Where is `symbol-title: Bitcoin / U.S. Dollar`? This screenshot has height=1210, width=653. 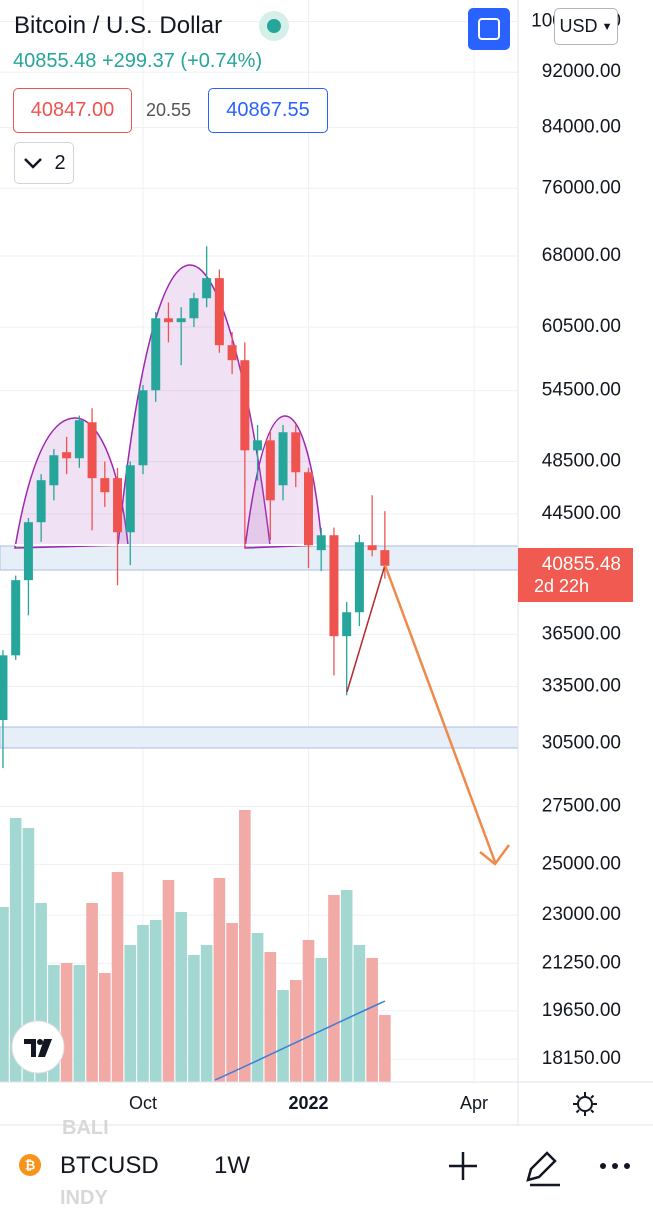
symbol-title: Bitcoin / U.S. Dollar is located at coordinates (118, 25).